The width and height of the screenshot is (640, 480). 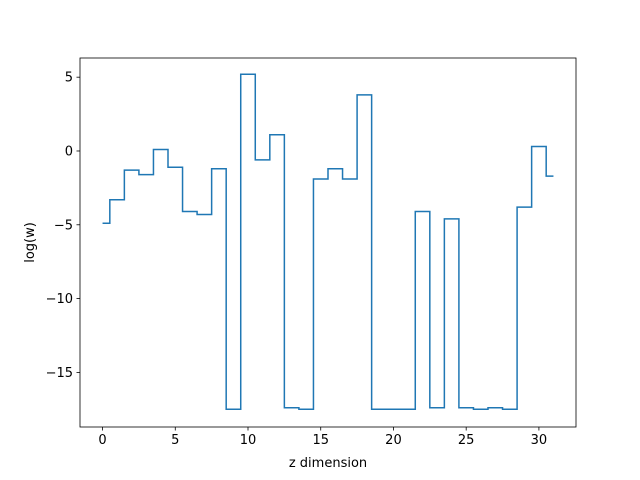 I want to click on x-tick-label: 30, so click(x=539, y=440).